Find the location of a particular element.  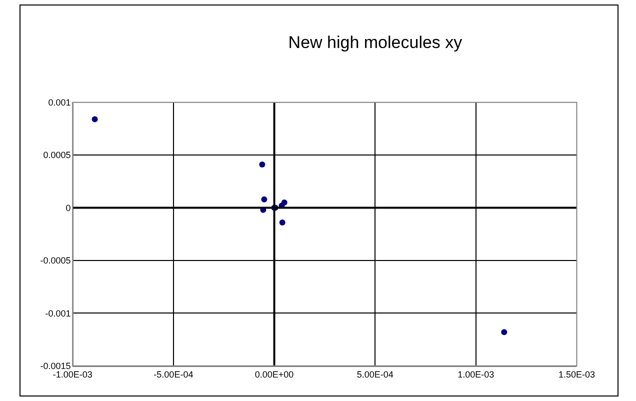

y-tick-label: 0.001 is located at coordinates (59, 103).